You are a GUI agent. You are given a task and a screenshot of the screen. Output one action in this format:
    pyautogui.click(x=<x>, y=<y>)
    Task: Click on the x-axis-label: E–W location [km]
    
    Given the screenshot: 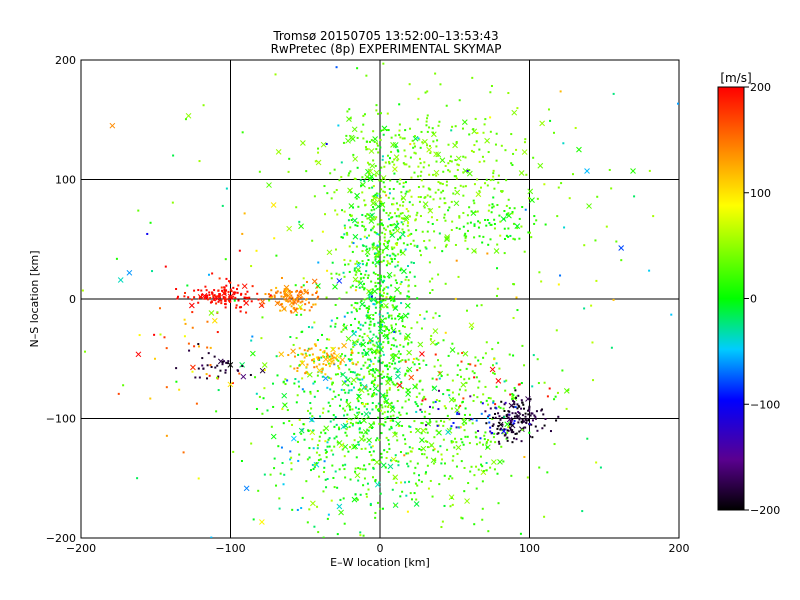 What is the action you would take?
    pyautogui.click(x=380, y=562)
    